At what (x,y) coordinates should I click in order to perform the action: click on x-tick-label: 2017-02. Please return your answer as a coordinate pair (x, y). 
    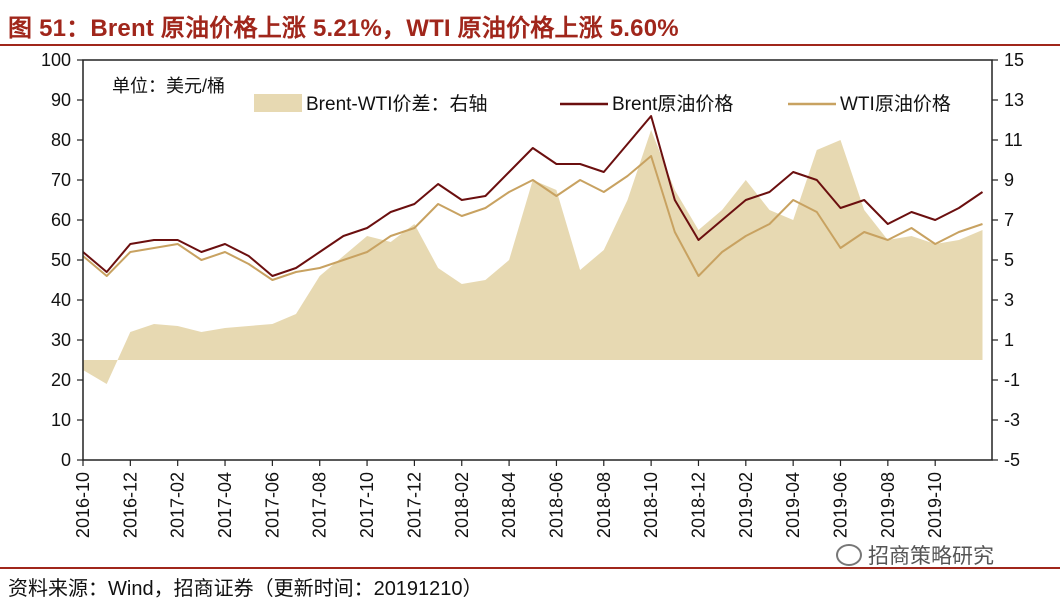
    Looking at the image, I should click on (178, 505).